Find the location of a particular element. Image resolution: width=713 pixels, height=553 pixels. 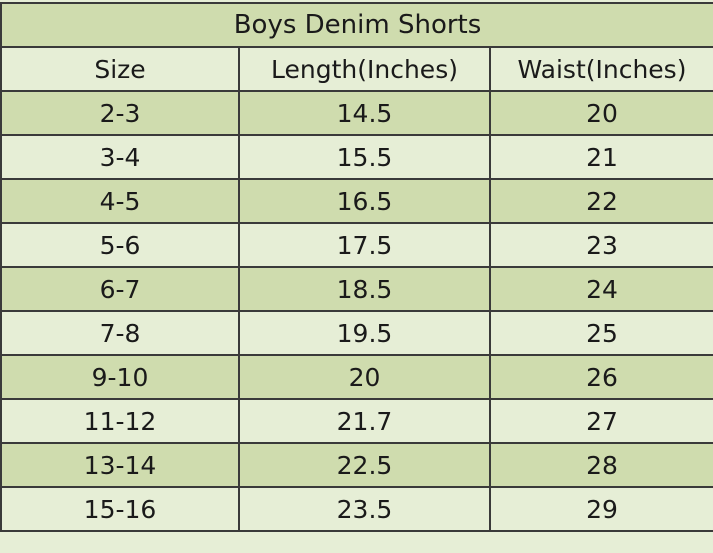

header-waist: Waist(Inches) is located at coordinates (600, 69).